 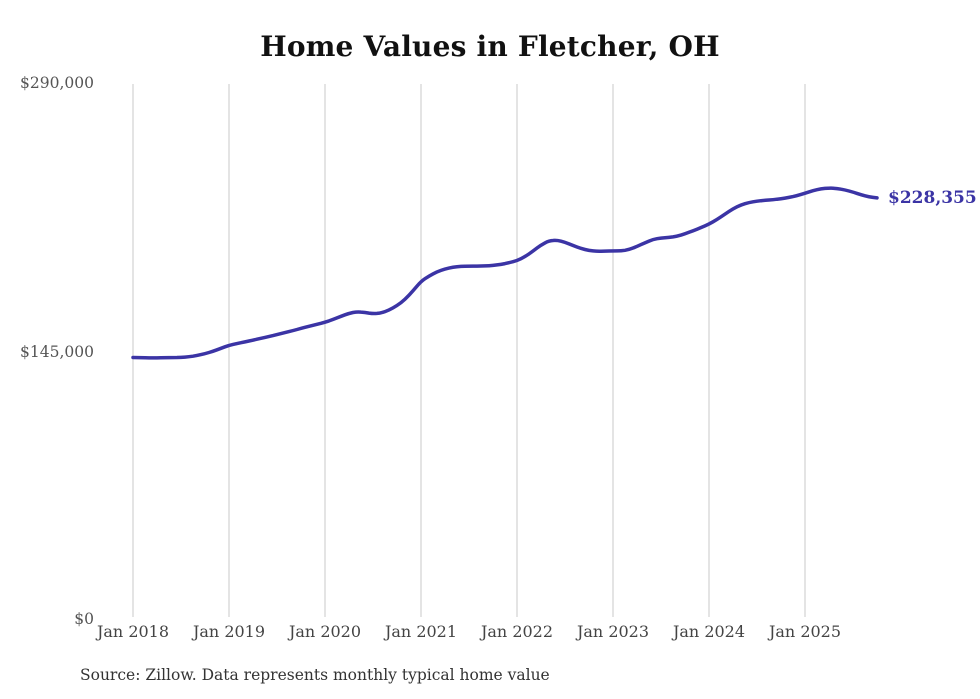 I want to click on x-tick-label: Jan 2022, so click(x=517, y=631).